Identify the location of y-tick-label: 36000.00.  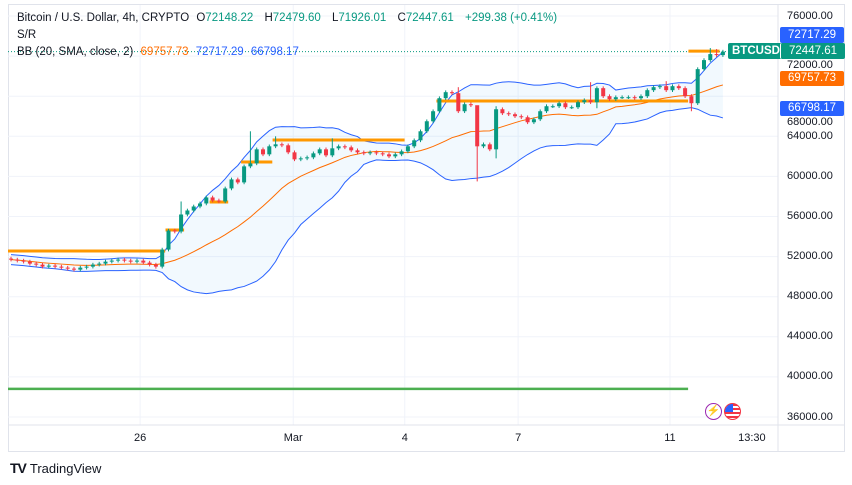
(810, 416).